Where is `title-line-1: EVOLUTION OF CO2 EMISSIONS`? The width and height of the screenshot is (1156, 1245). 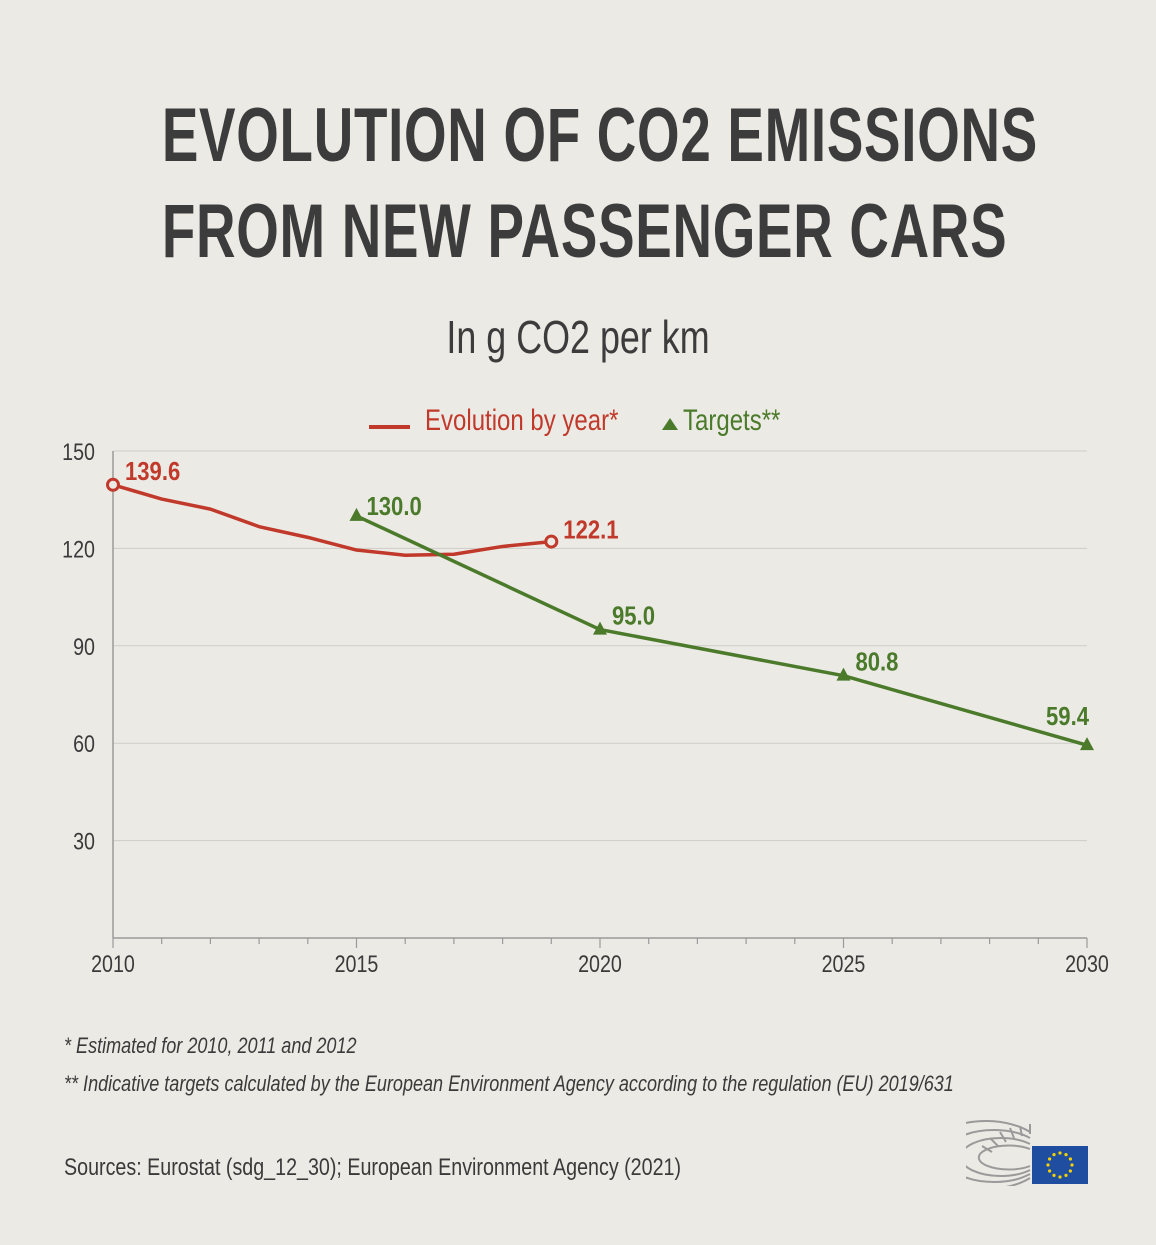 title-line-1: EVOLUTION OF CO2 EMISSIONS is located at coordinates (599, 135).